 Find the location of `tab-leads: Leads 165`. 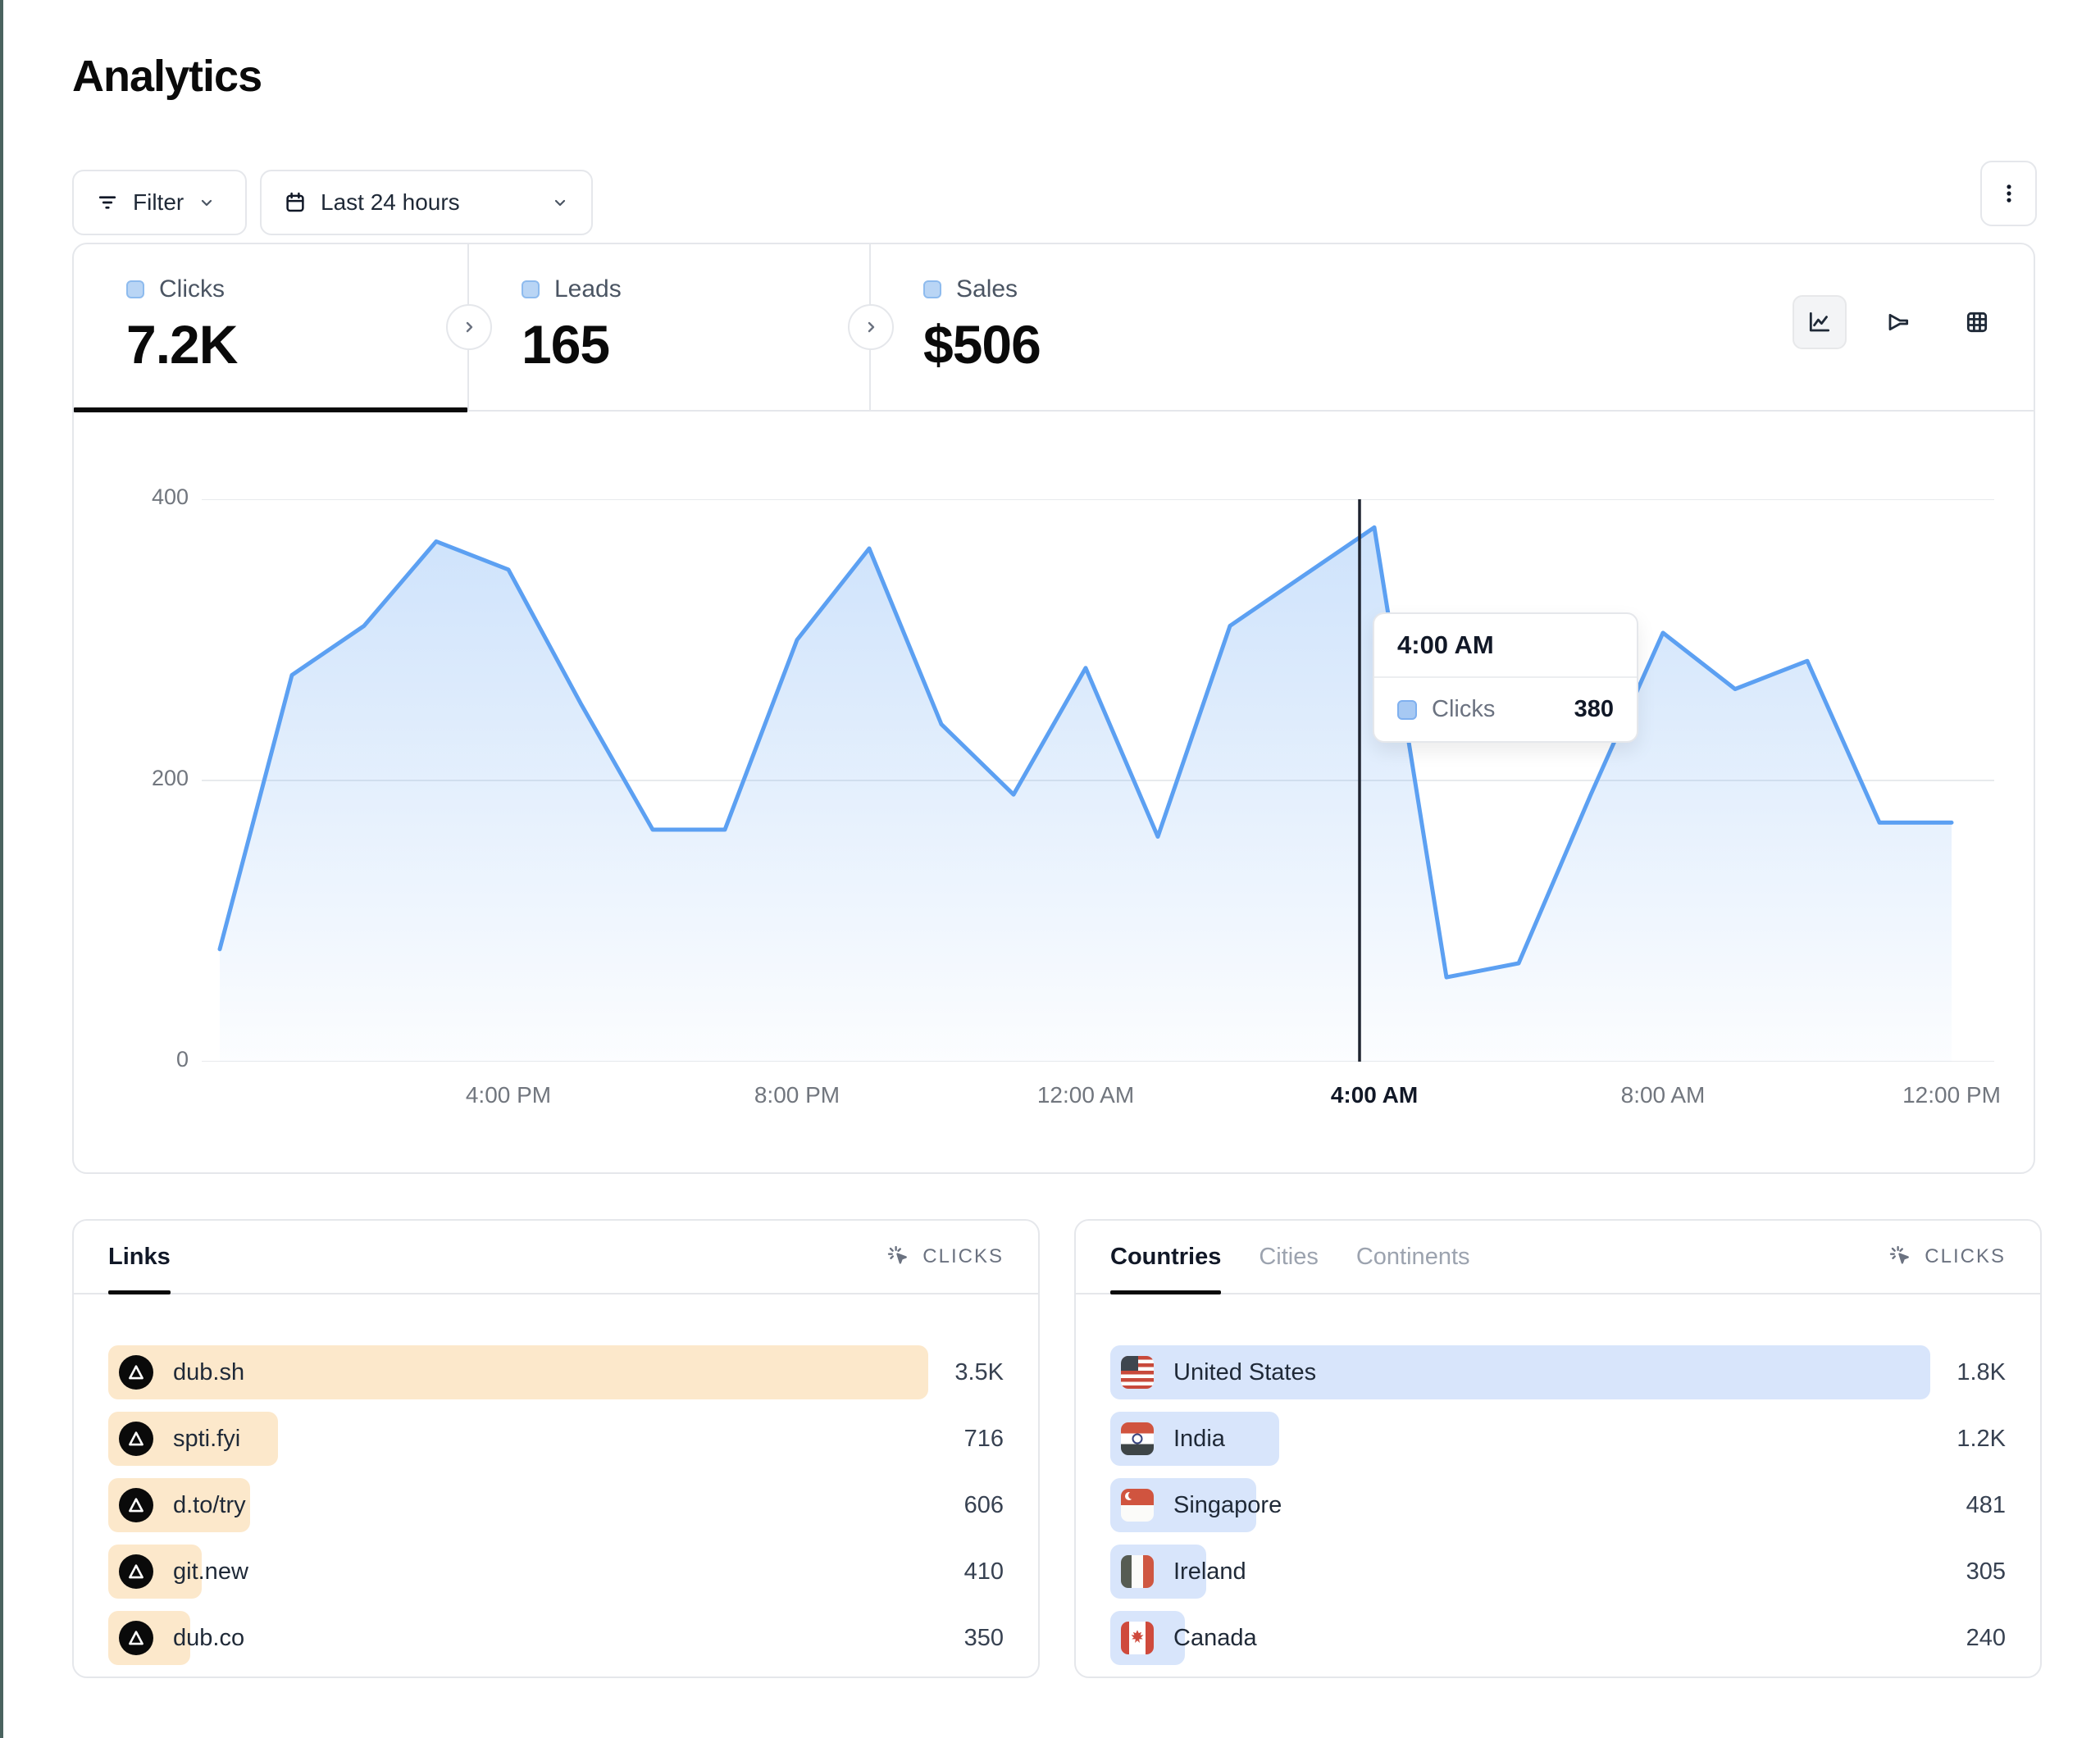

tab-leads: Leads 165 is located at coordinates (670, 327).